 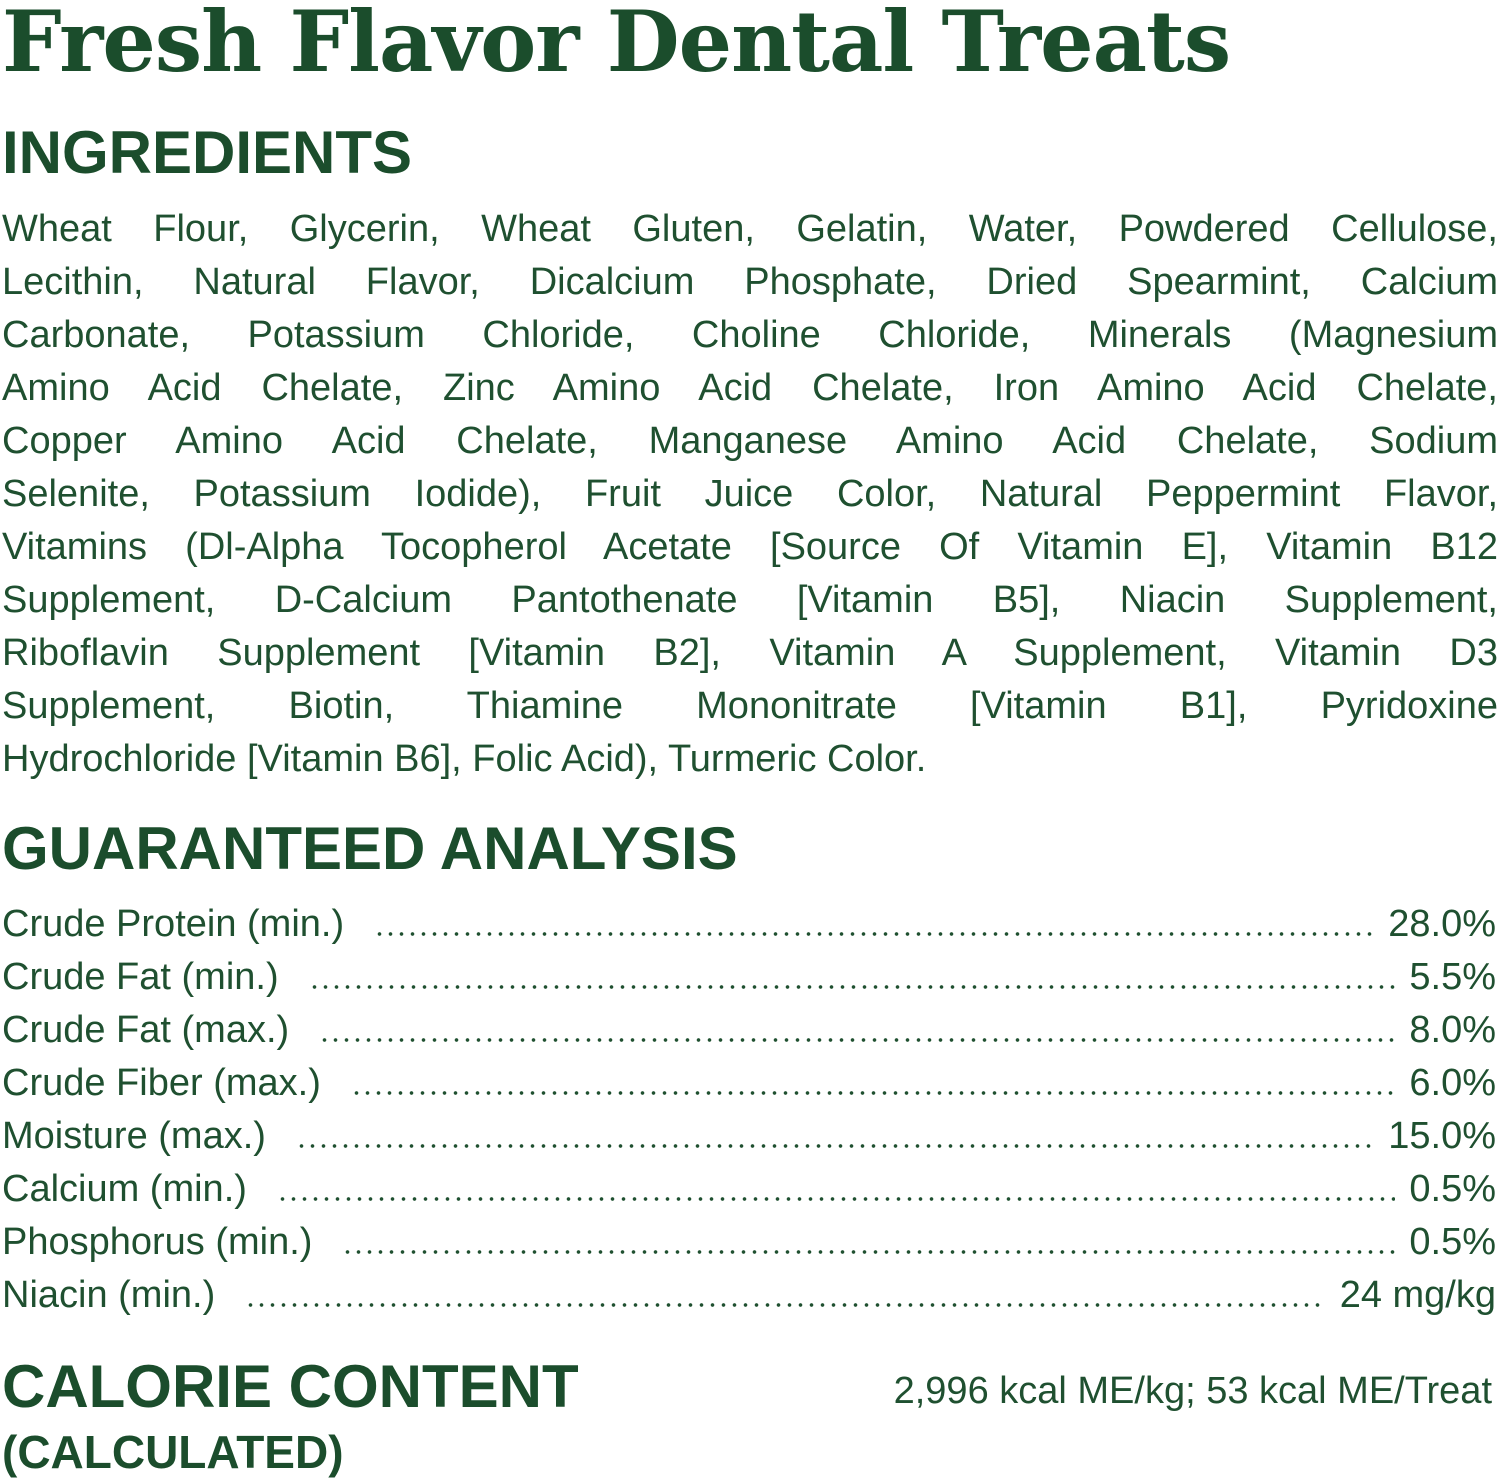 I want to click on analysis-row: Crude Fat (max.) 8.0%, so click(x=749, y=1030).